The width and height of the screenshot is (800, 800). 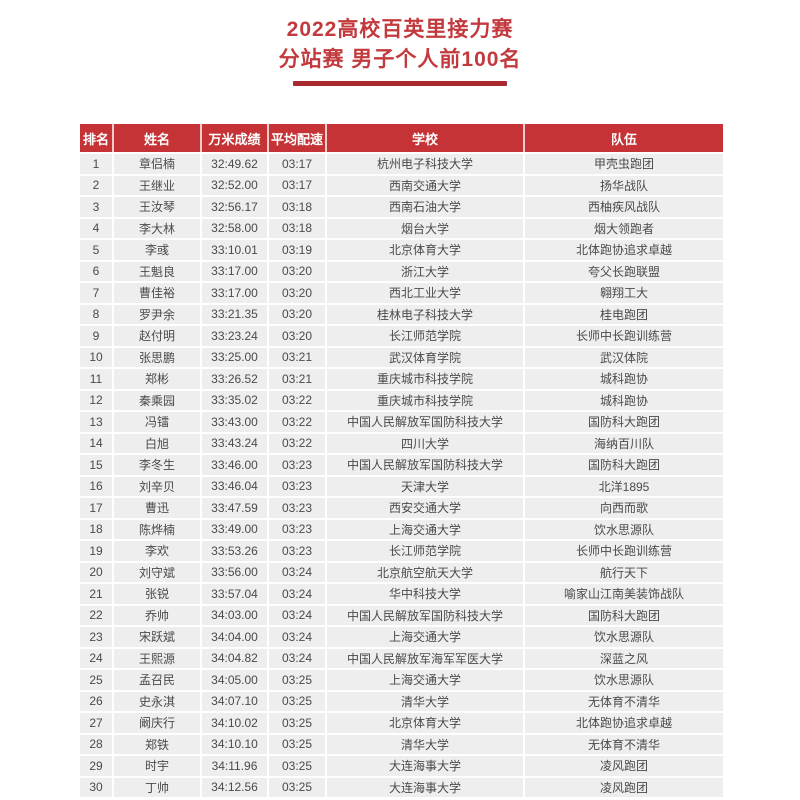 I want to click on cell-name: 王熙源, so click(x=158, y=658).